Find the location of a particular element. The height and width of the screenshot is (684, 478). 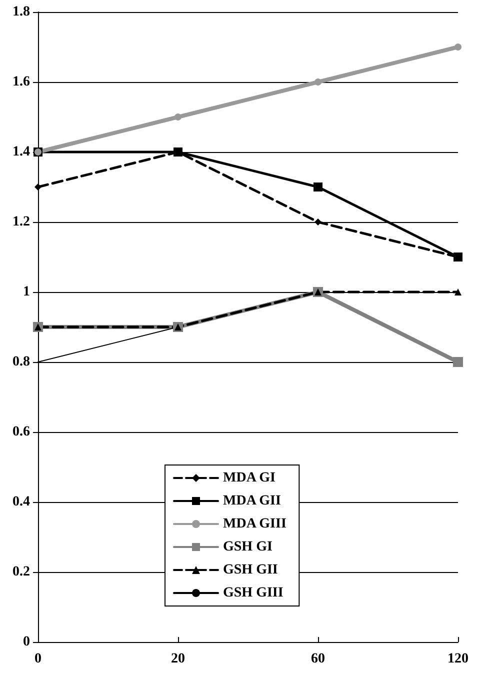

y-tick-label: 0.6 is located at coordinates (21, 432).